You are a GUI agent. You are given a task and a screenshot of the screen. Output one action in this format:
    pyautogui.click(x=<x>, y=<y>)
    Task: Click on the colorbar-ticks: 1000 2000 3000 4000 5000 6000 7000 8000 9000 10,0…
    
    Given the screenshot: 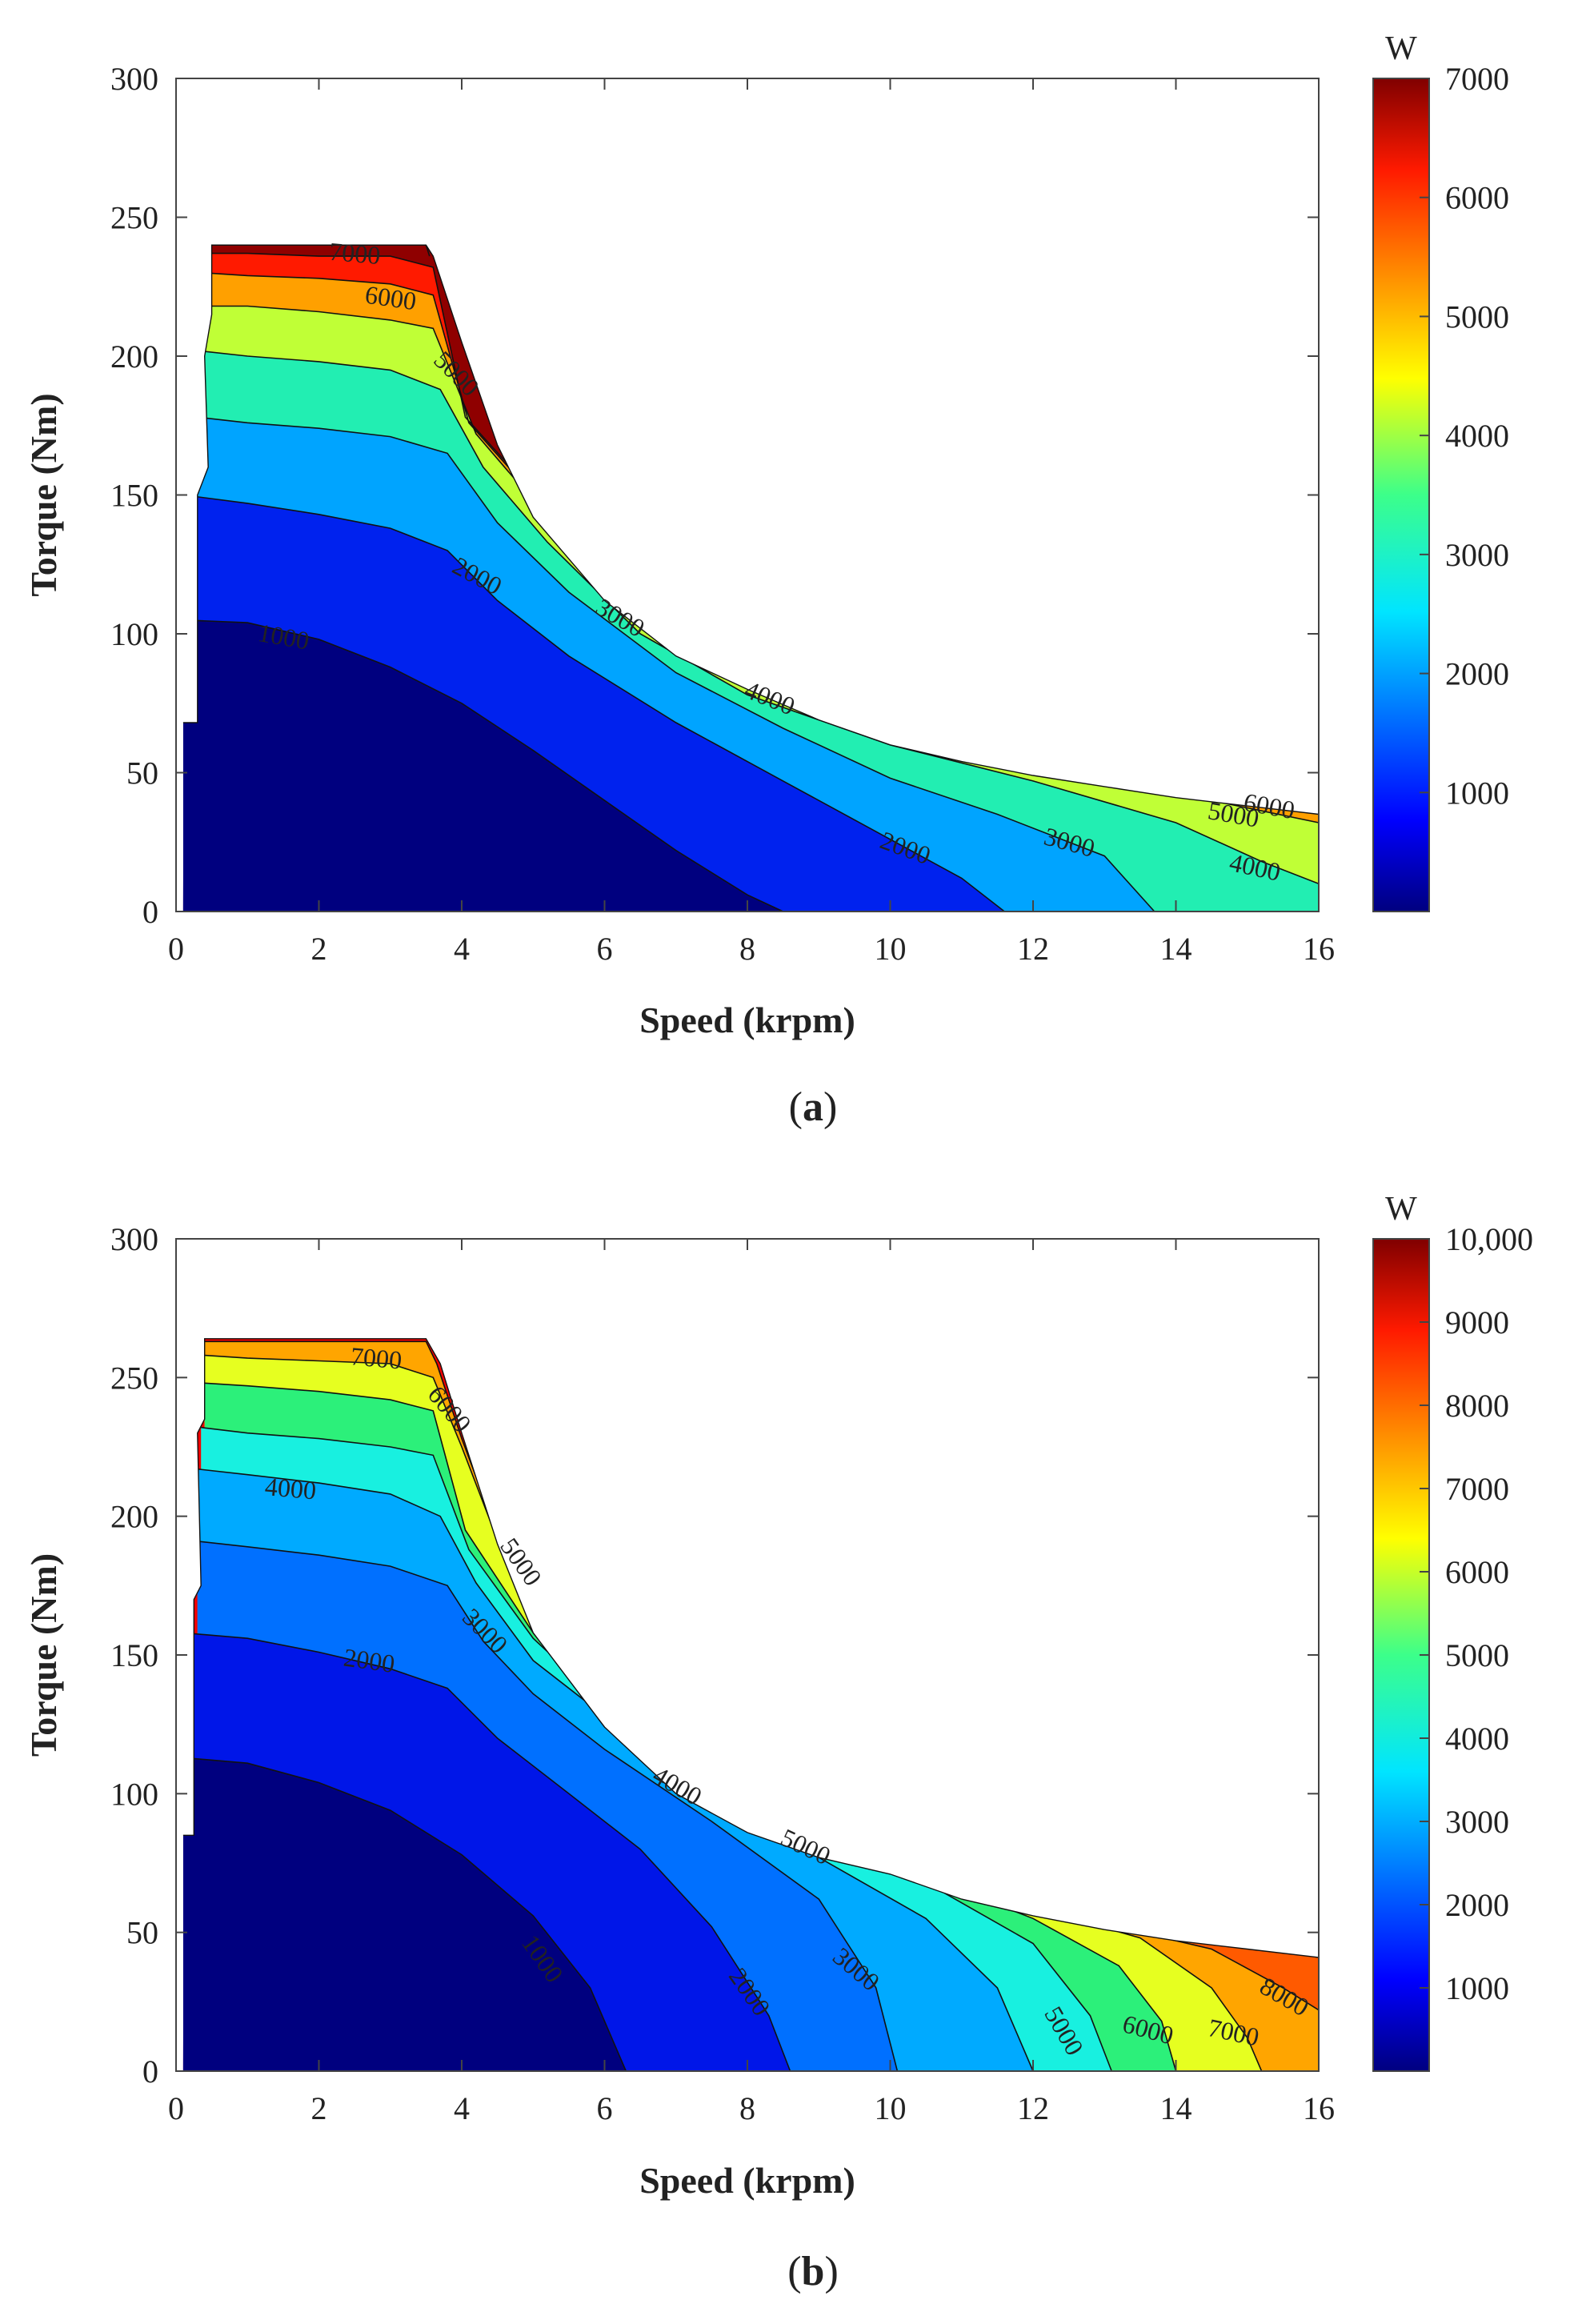 What is the action you would take?
    pyautogui.click(x=1476, y=1614)
    